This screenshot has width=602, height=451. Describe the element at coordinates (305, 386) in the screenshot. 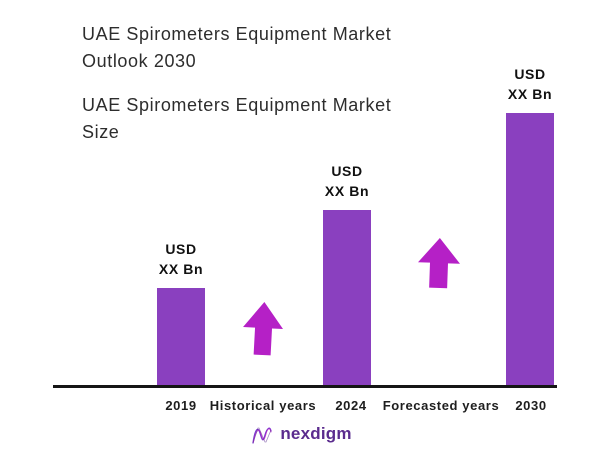

I see `x-axis-line` at that location.